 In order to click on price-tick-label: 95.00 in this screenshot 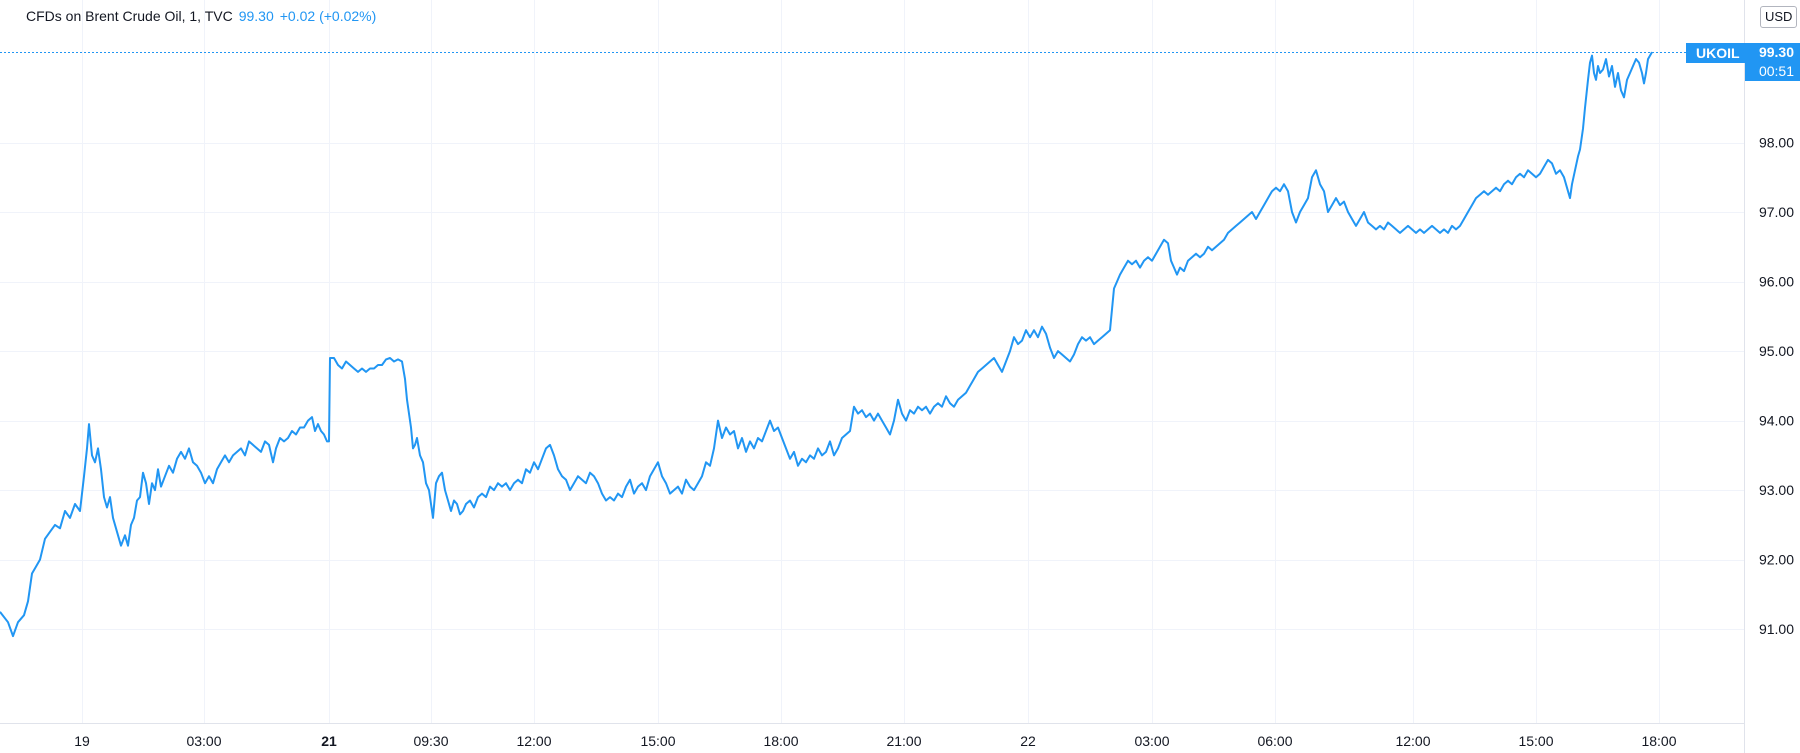, I will do `click(1776, 351)`.